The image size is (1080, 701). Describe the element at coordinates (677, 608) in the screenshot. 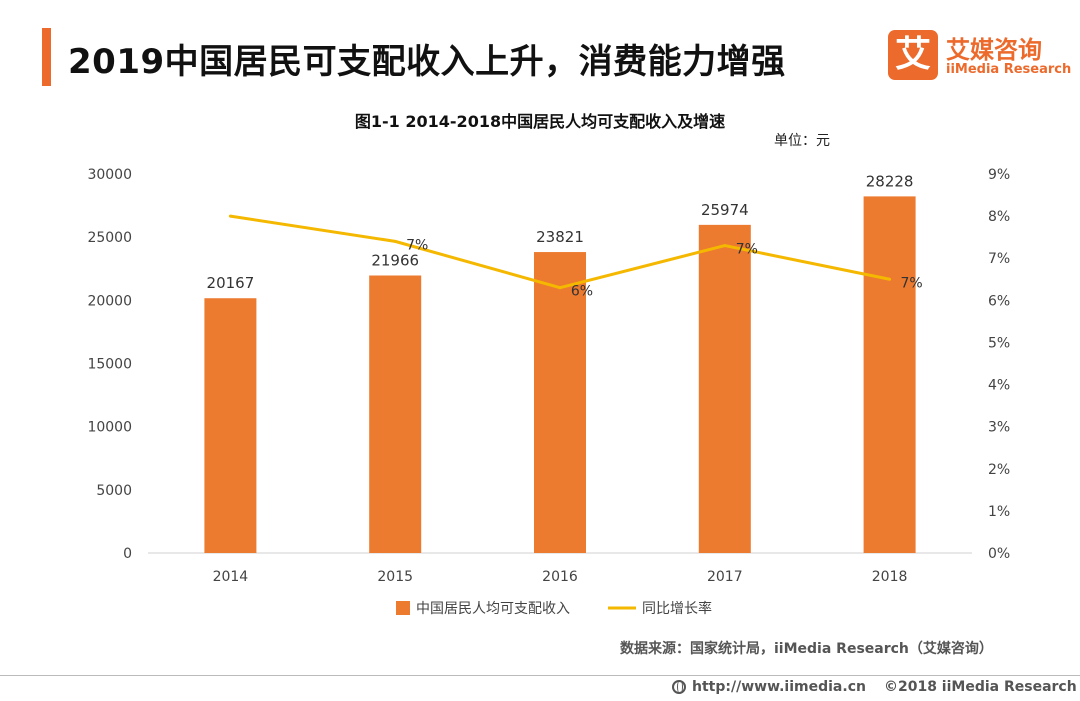

I see `legend-line-label: 同比增长率` at that location.